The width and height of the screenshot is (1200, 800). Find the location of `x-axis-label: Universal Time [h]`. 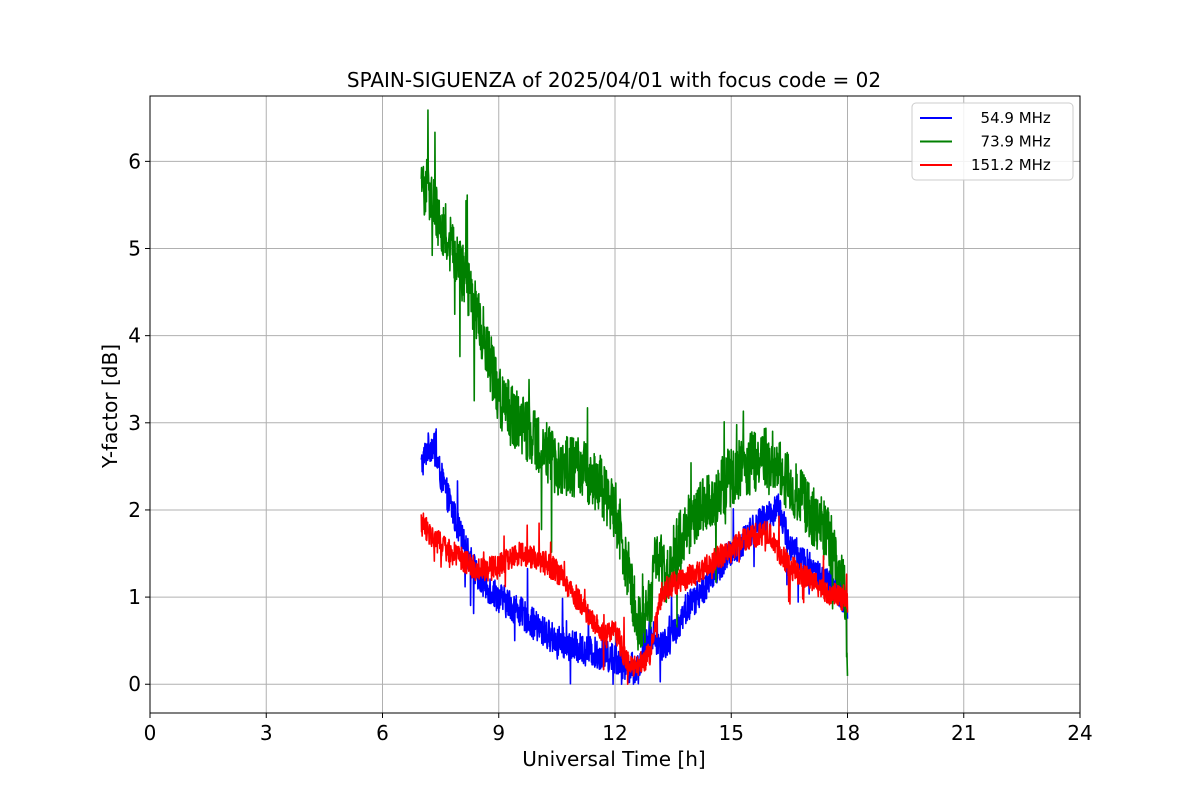

x-axis-label: Universal Time [h] is located at coordinates (613, 759).